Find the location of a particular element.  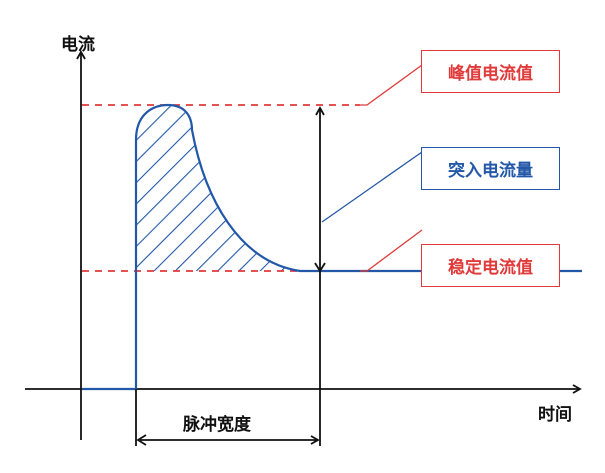

peak-current-box: 峰值电流值 is located at coordinates (490, 71).